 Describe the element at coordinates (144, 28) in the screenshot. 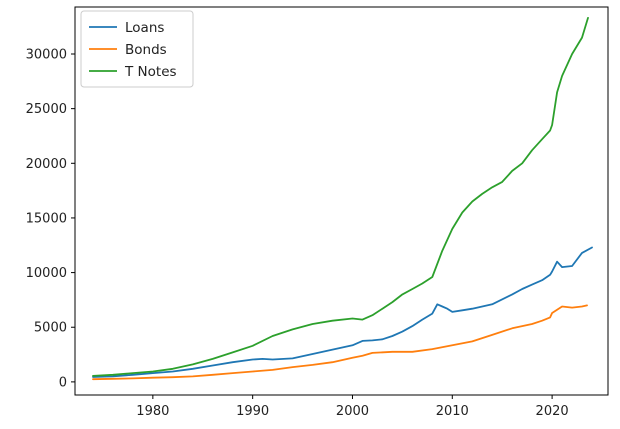

I see `legend-label: Loans` at that location.